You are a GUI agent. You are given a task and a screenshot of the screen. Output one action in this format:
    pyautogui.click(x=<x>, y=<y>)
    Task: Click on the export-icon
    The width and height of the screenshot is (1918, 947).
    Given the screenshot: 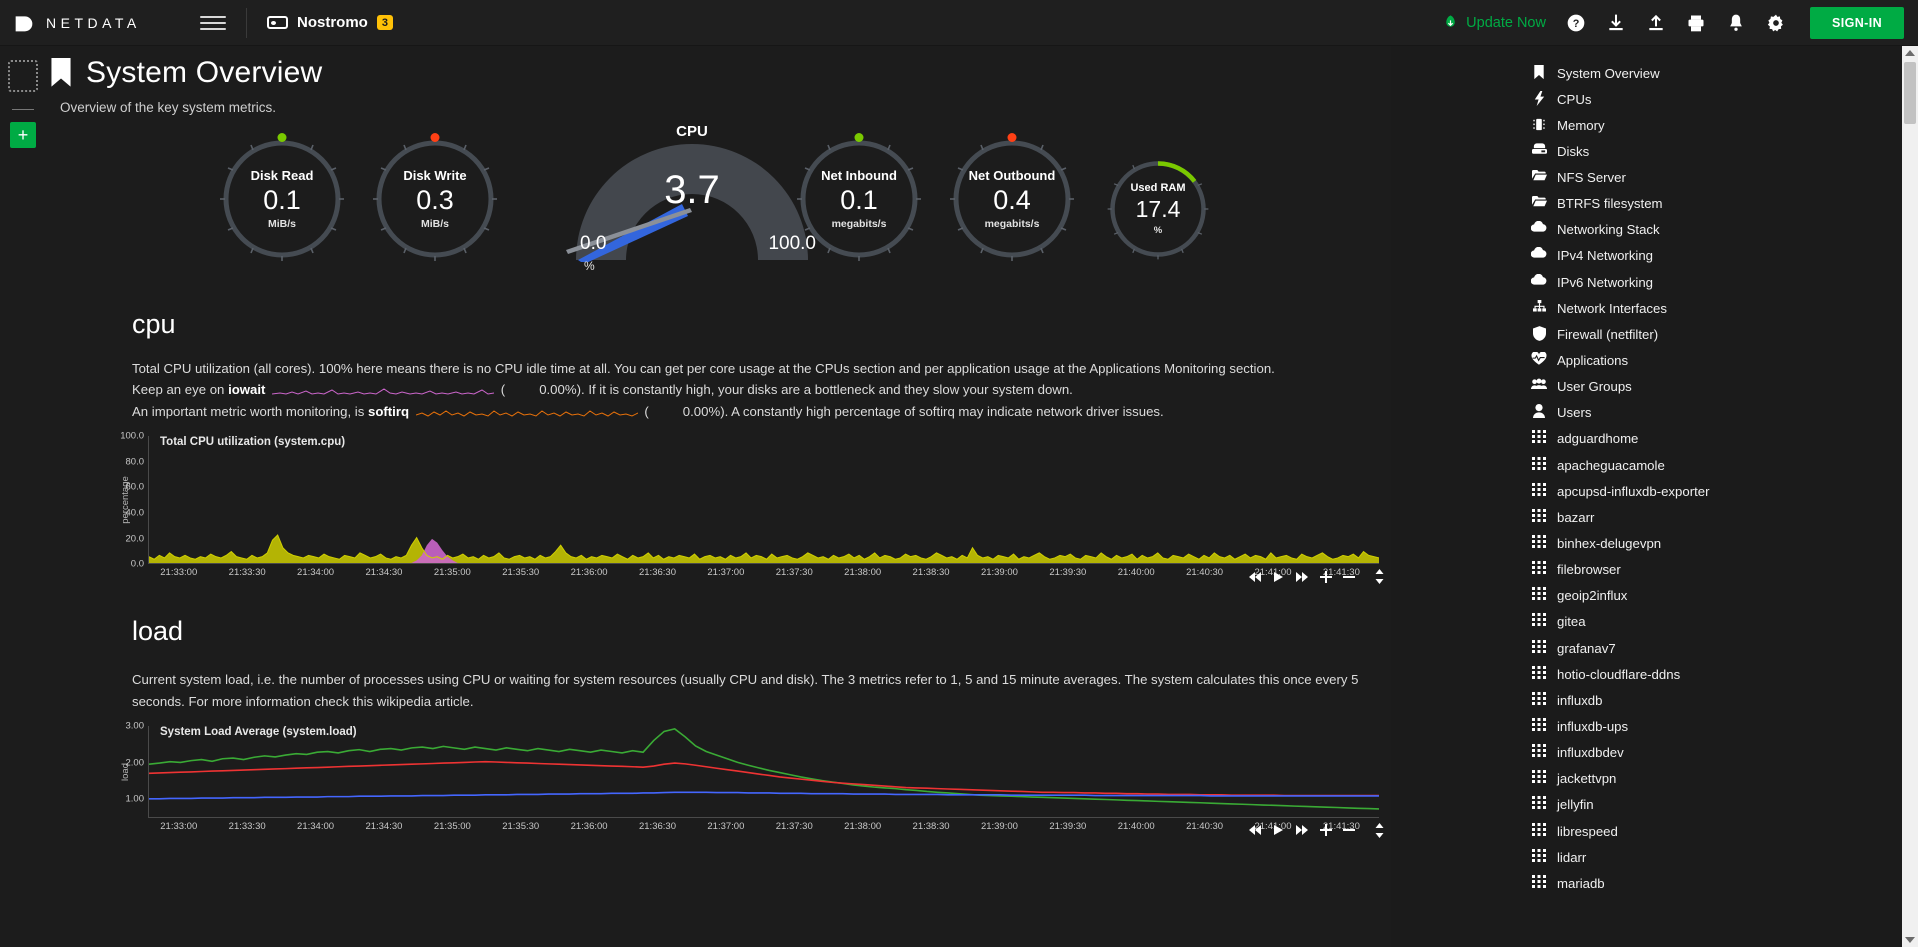 What is the action you would take?
    pyautogui.click(x=1656, y=23)
    